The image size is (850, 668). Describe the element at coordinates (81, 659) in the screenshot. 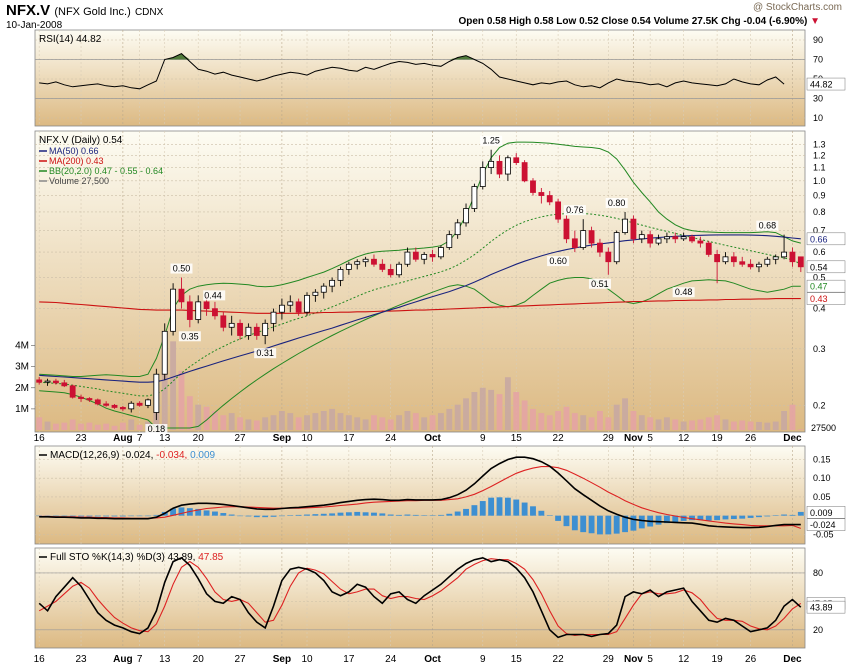

I see `x-tick-label: 23` at that location.